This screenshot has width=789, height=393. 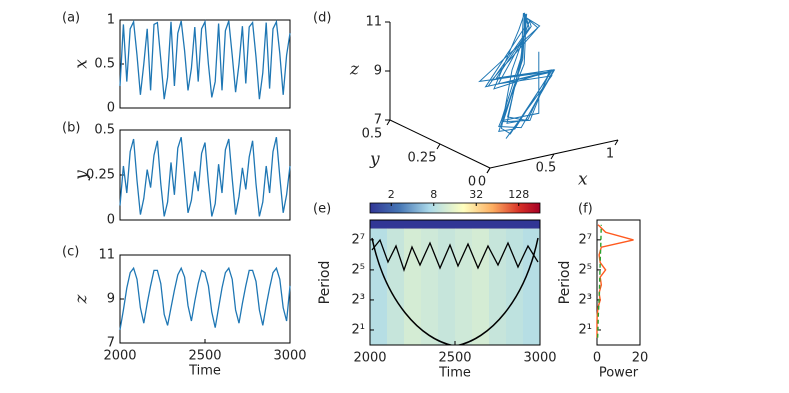 What do you see at coordinates (640, 358) in the screenshot?
I see `x-tick-label: 20` at bounding box center [640, 358].